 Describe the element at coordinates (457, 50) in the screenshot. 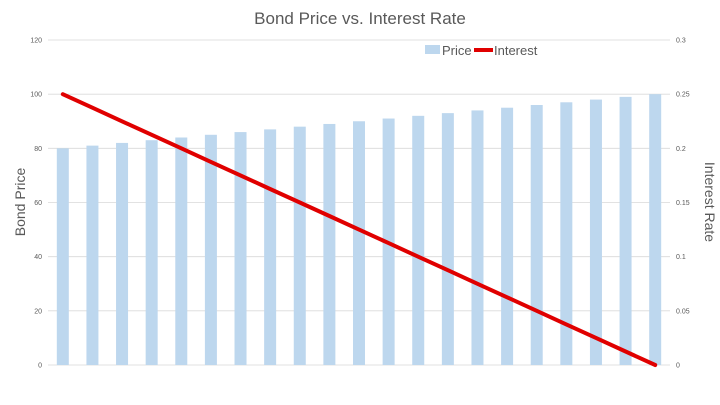

I see `legend-price-label: Price` at that location.